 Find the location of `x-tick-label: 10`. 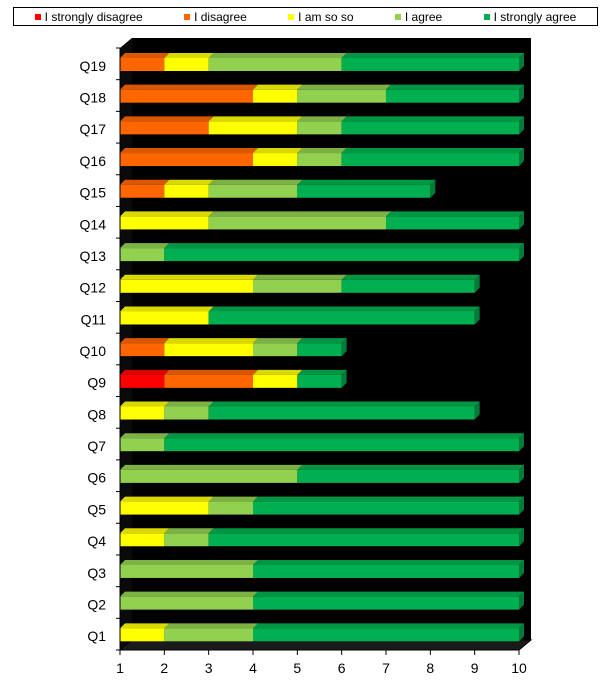

x-tick-label: 10 is located at coordinates (519, 668).